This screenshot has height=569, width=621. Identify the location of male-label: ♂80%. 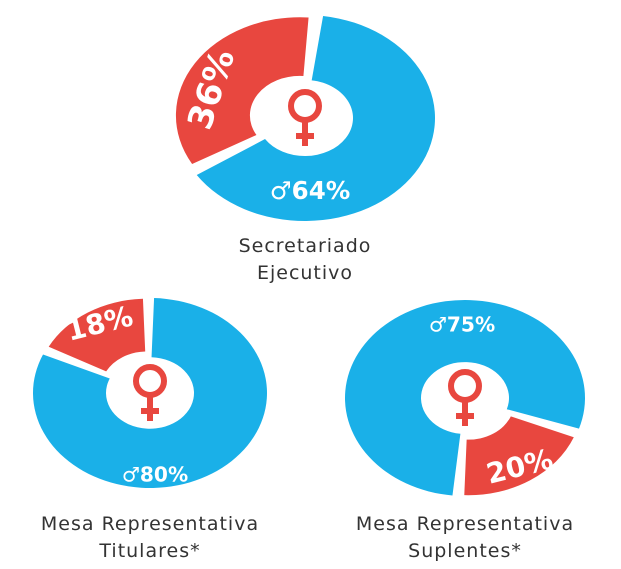
(155, 475).